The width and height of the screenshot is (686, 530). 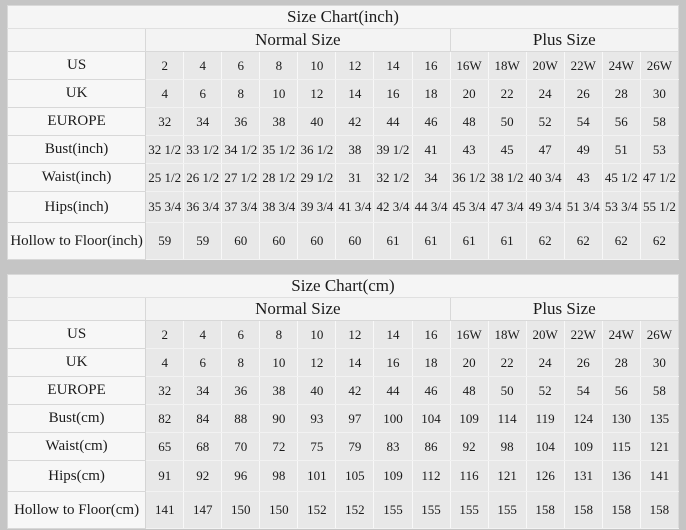 I want to click on value-cell: 43, so click(x=583, y=177).